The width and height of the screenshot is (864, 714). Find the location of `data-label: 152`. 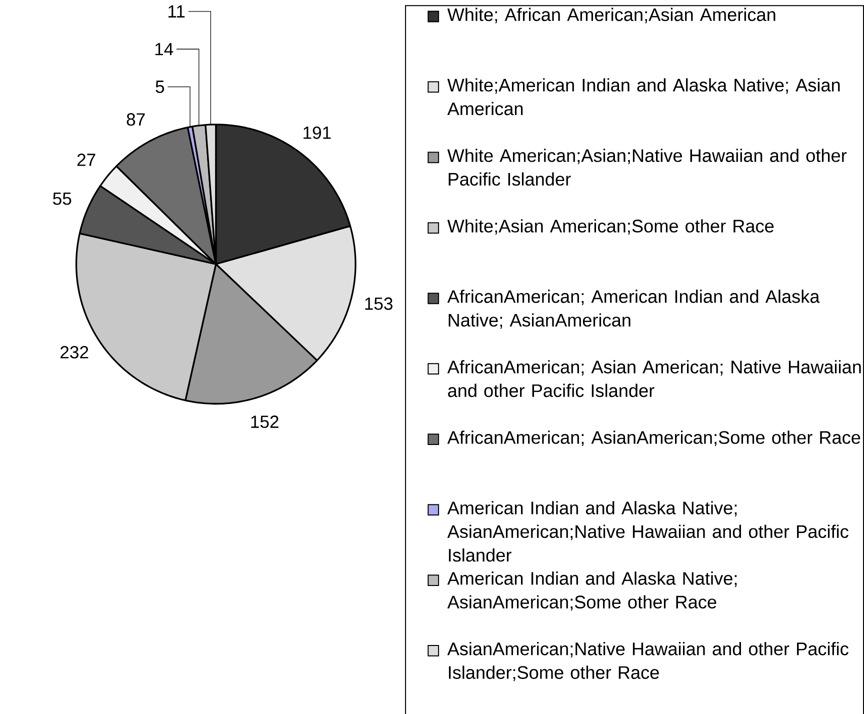

data-label: 152 is located at coordinates (264, 421).